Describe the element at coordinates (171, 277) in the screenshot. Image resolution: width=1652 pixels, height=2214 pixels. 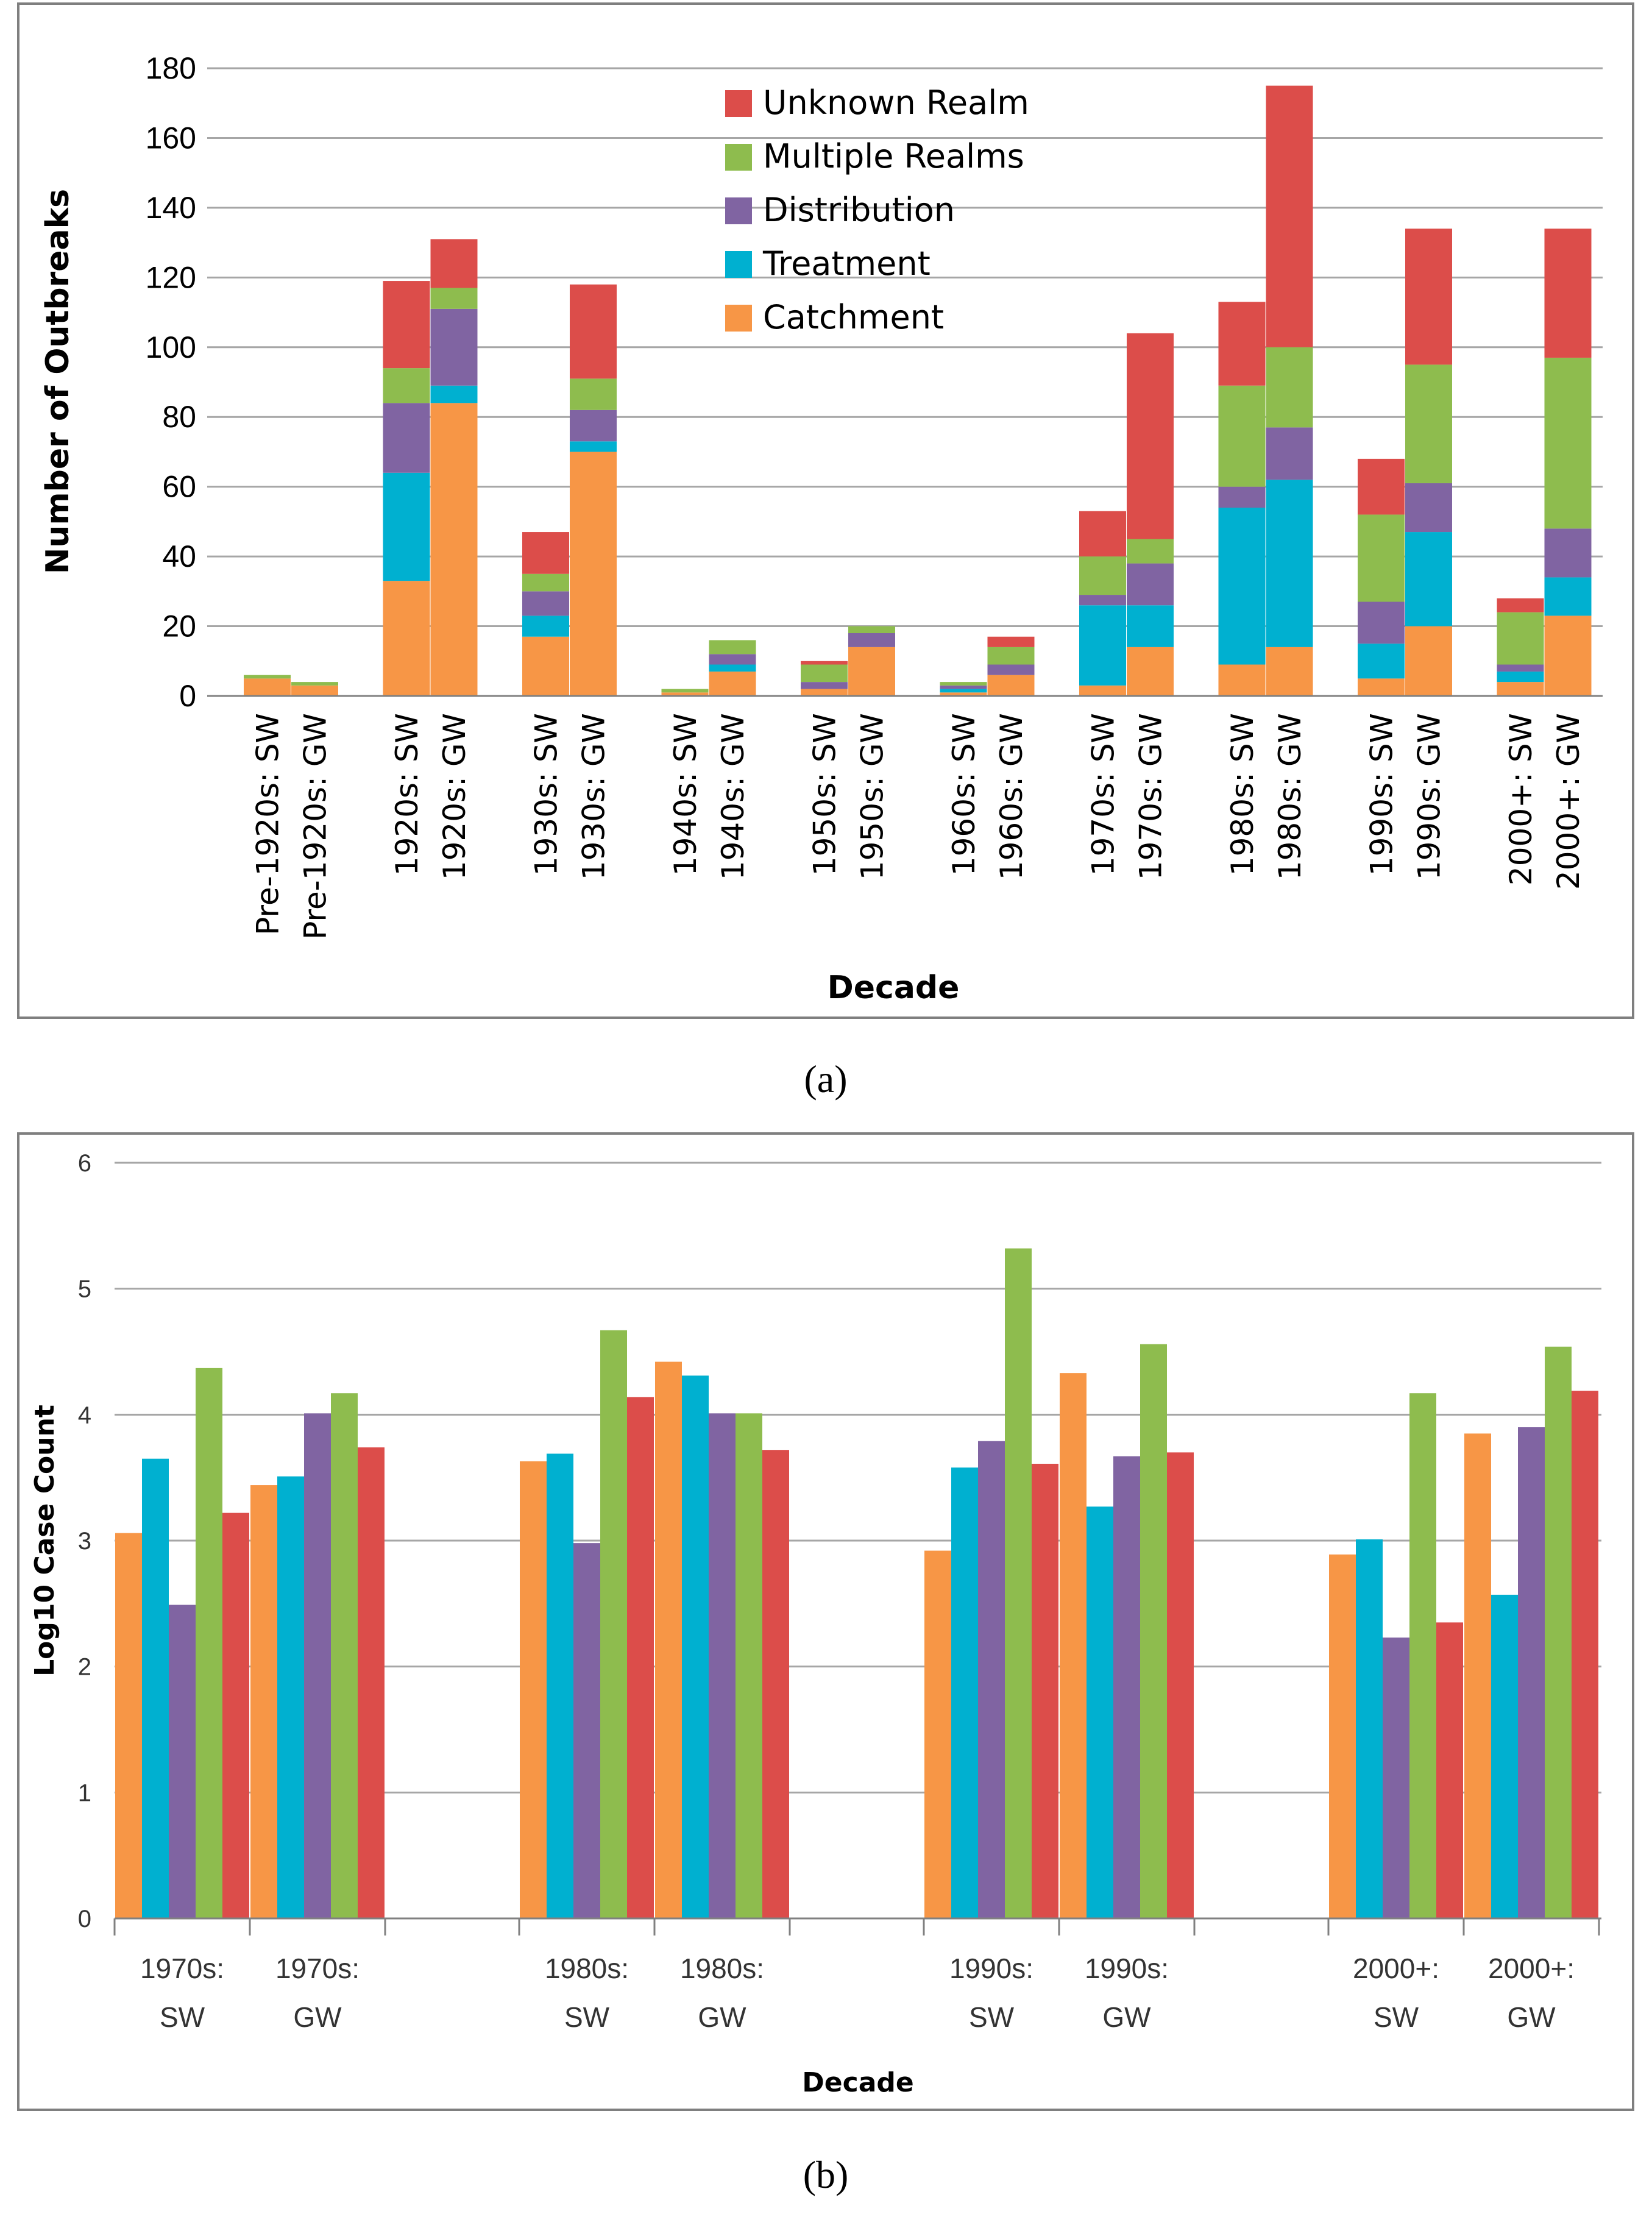
I see `chart-a-y-tick-label: 120` at that location.